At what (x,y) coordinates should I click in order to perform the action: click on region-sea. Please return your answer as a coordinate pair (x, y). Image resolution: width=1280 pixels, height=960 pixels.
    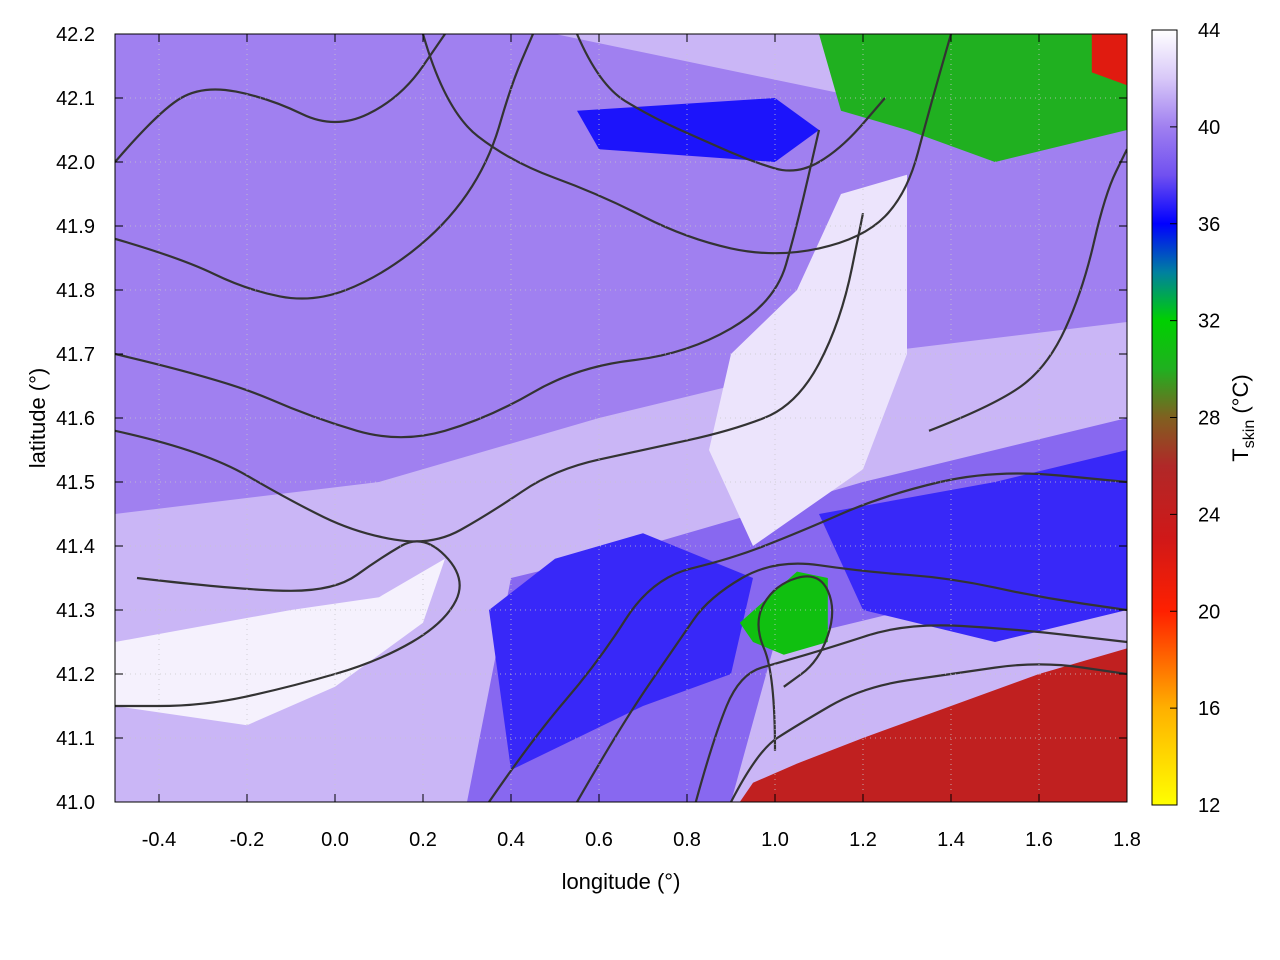
    Looking at the image, I should click on (933, 725).